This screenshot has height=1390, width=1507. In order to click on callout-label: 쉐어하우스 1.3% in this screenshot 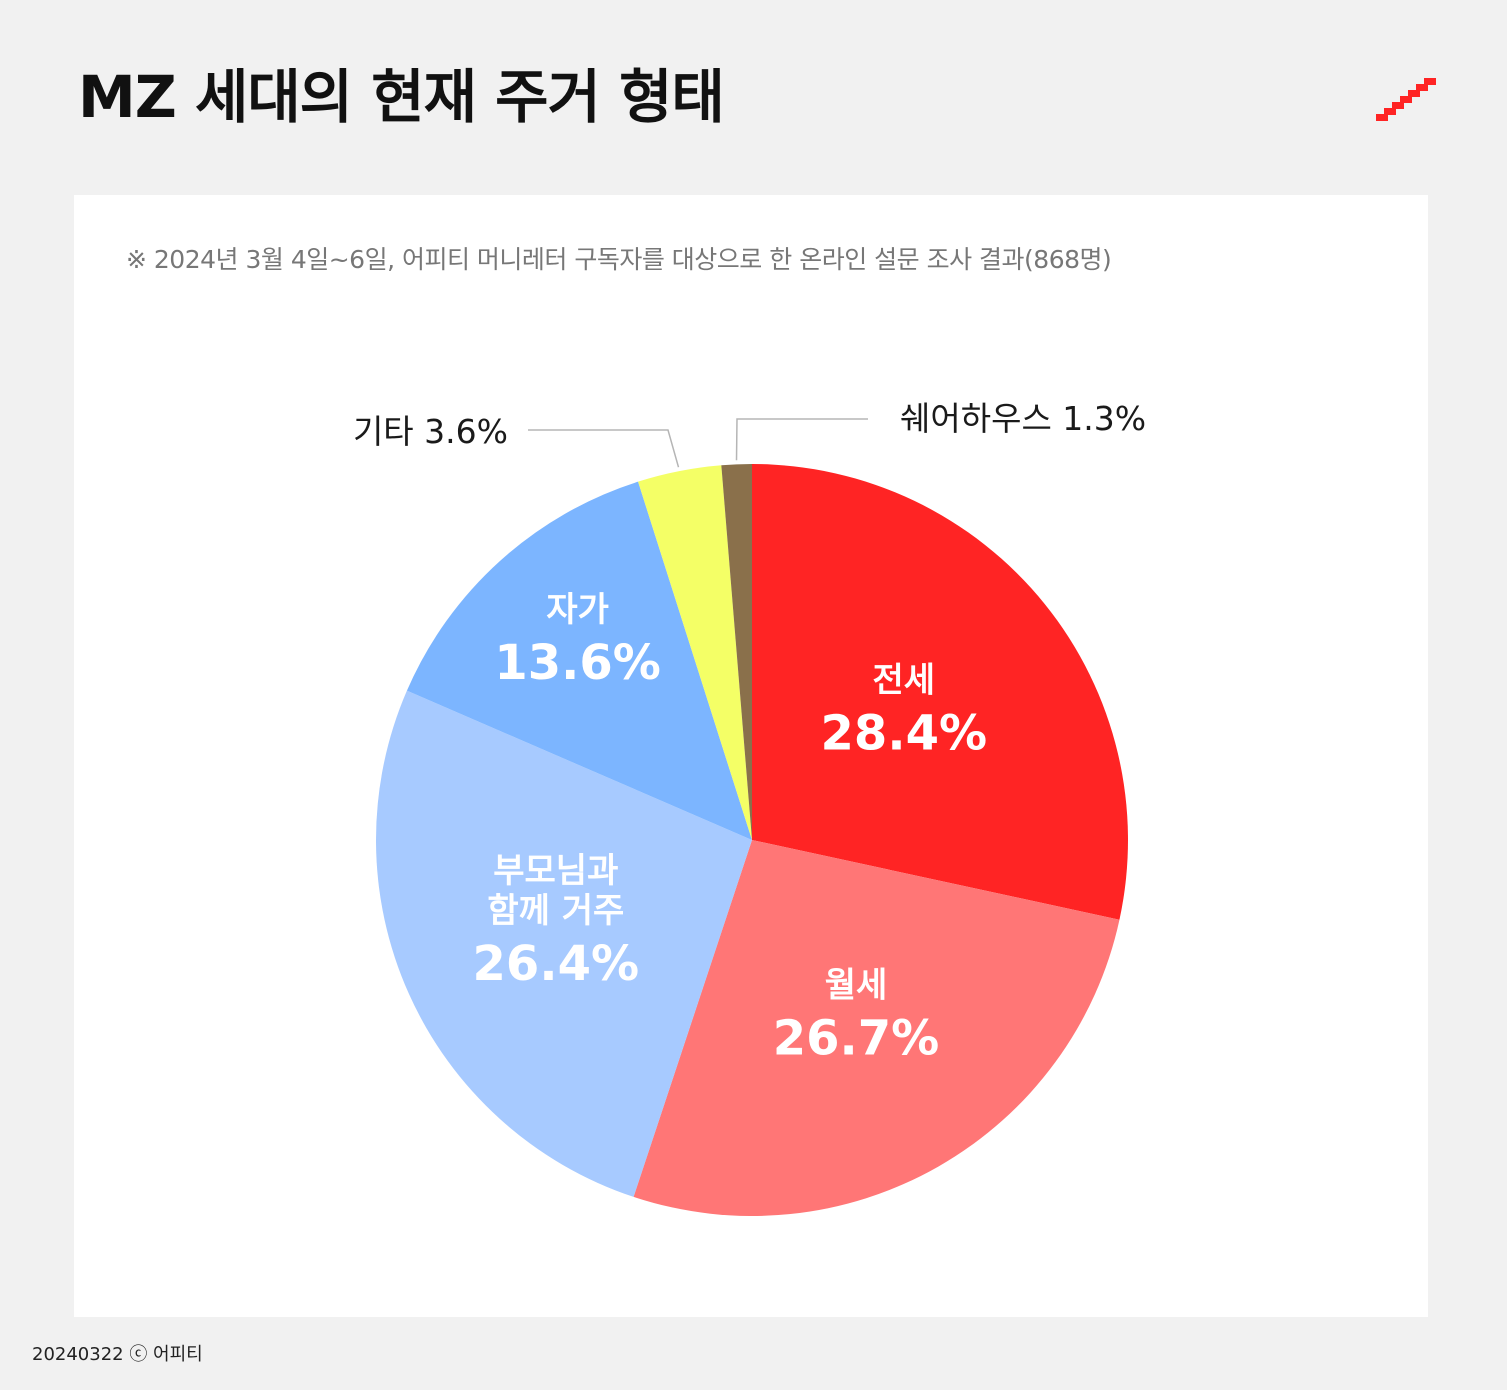, I will do `click(1023, 418)`.